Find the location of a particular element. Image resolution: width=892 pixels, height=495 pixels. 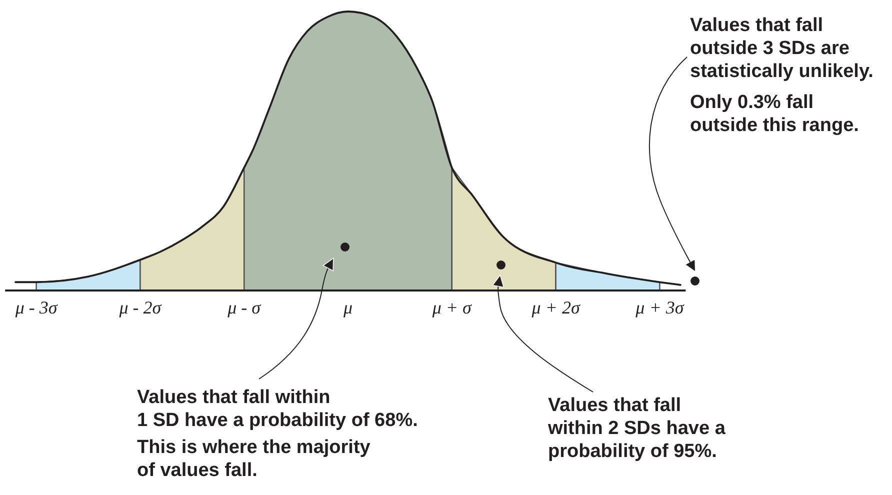

x-tick-label: μ is located at coordinates (347, 307).